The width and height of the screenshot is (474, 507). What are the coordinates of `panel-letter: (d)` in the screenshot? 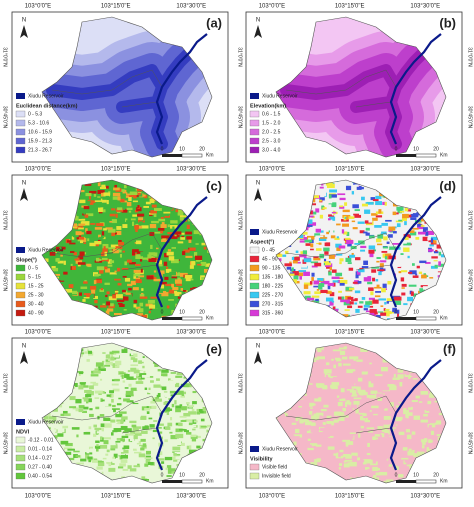 It's located at (447, 185).